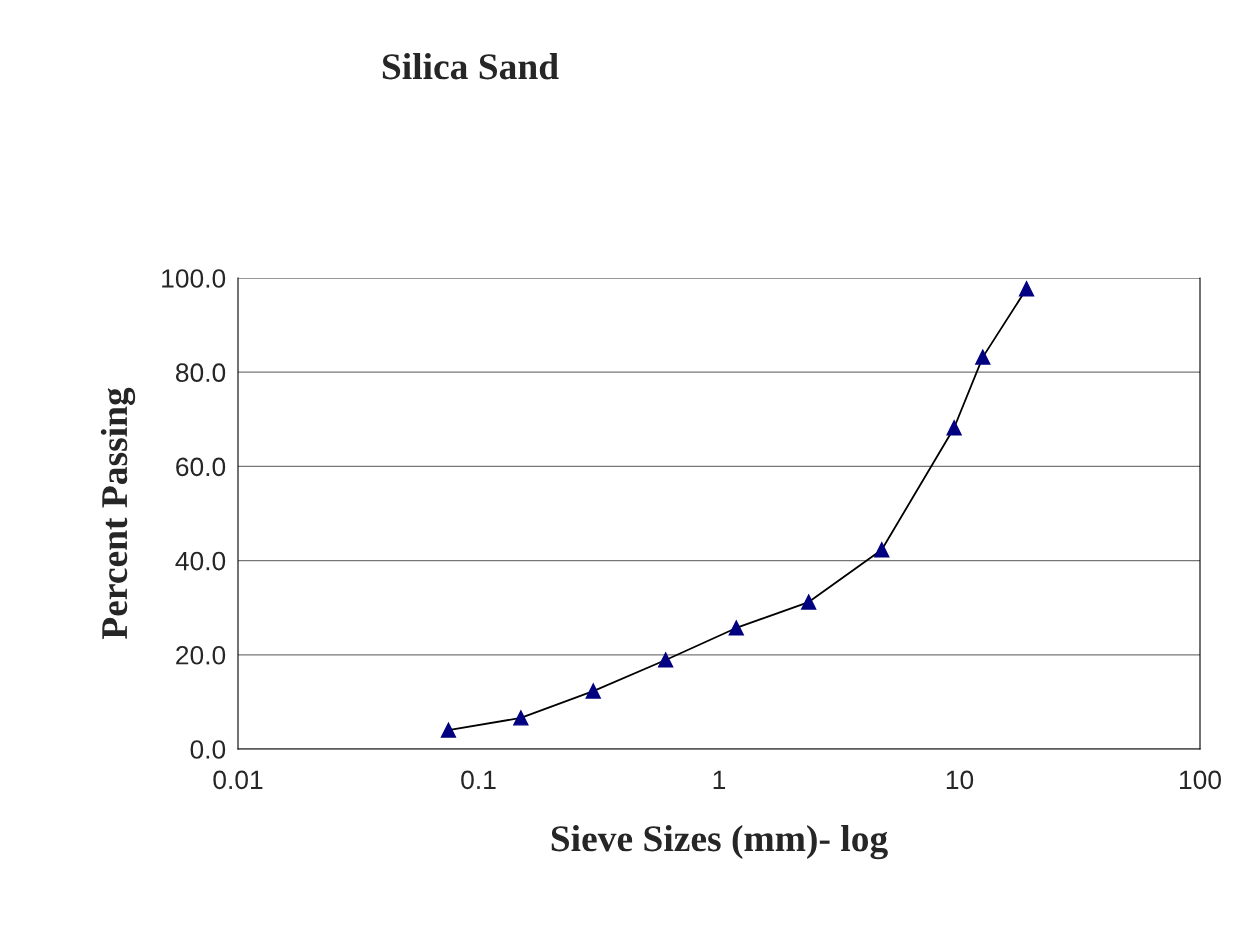 The image size is (1249, 943). I want to click on y-tick-label: 20.0, so click(201, 655).